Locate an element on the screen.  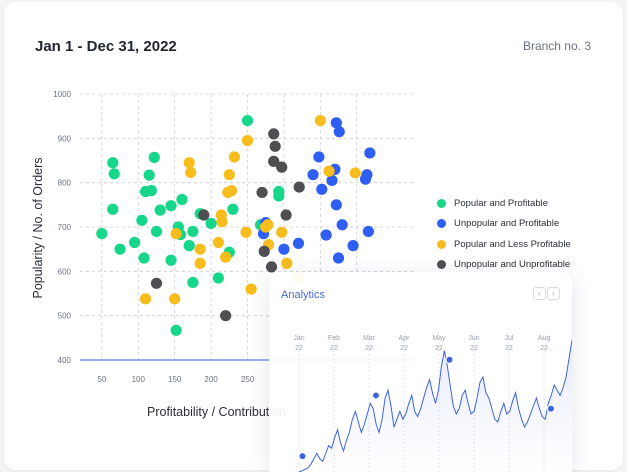
x-tick-label: 100 is located at coordinates (139, 379).